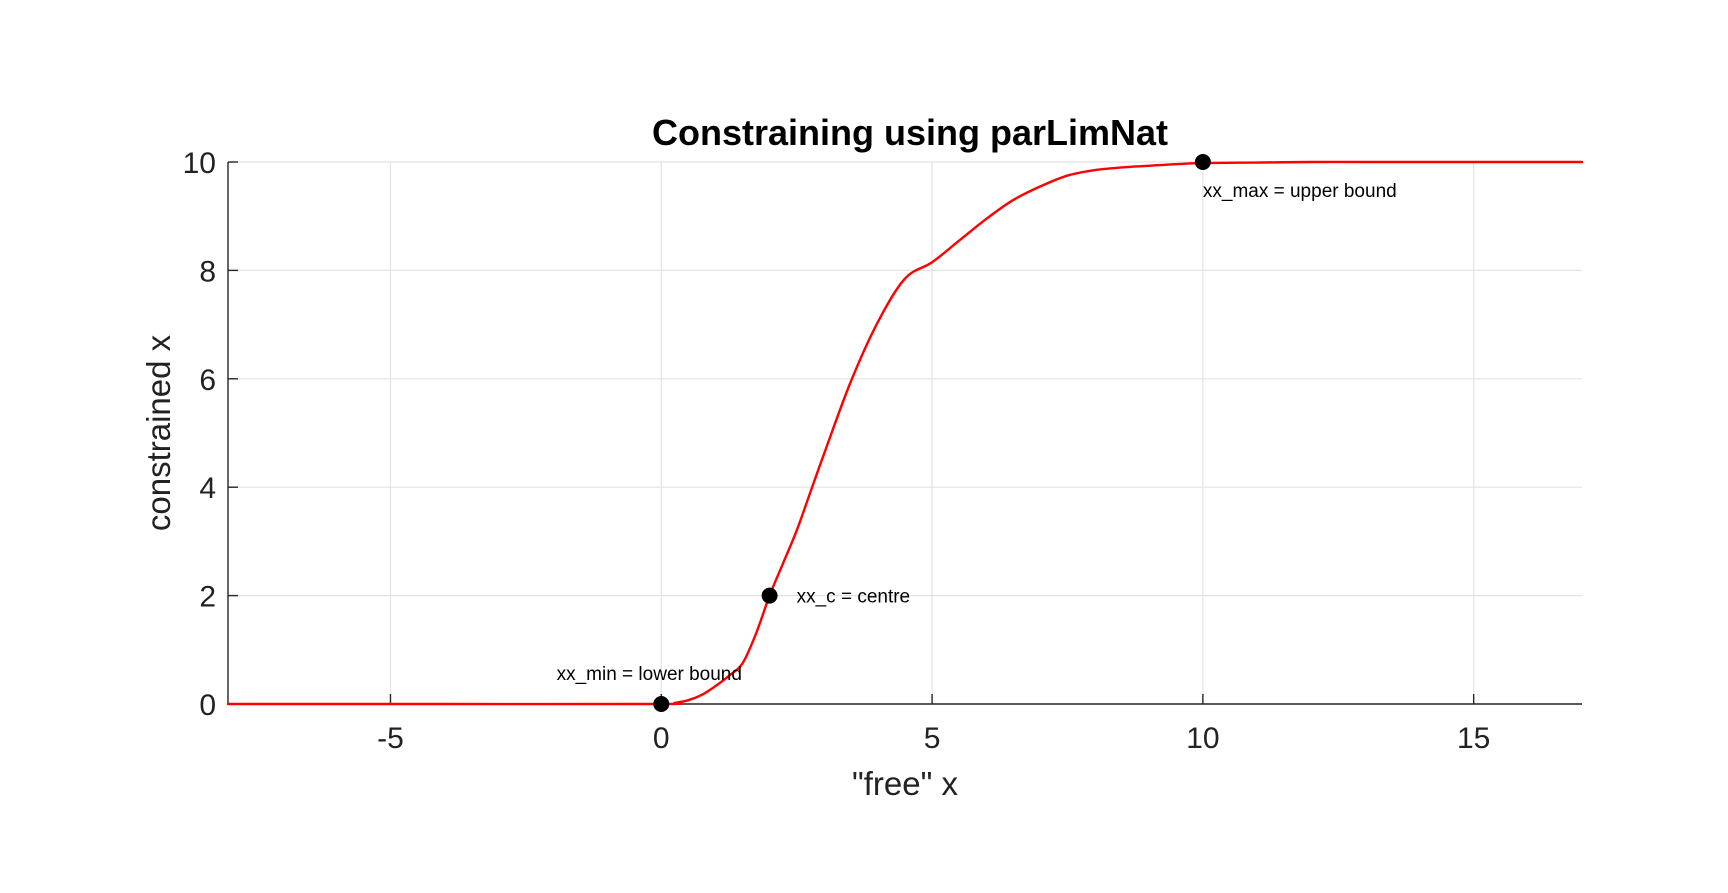 This screenshot has width=1728, height=893. I want to click on annotation-label: xx_c = centre, so click(854, 597).